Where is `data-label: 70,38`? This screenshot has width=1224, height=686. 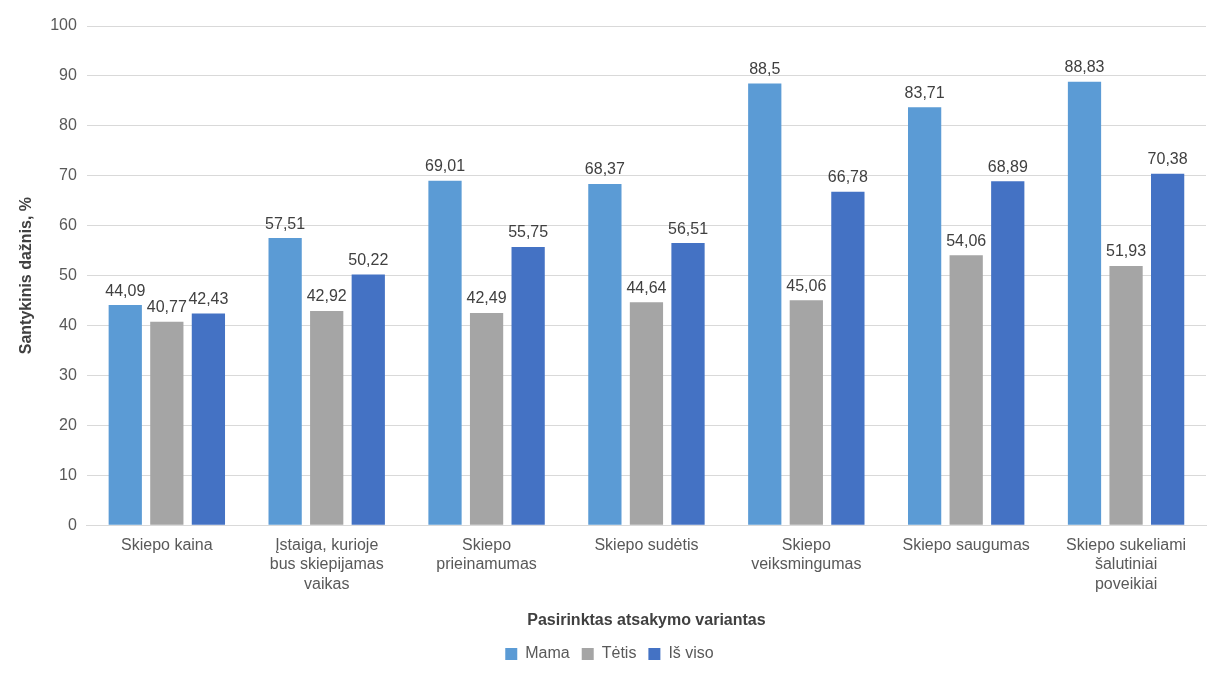 data-label: 70,38 is located at coordinates (1167, 159).